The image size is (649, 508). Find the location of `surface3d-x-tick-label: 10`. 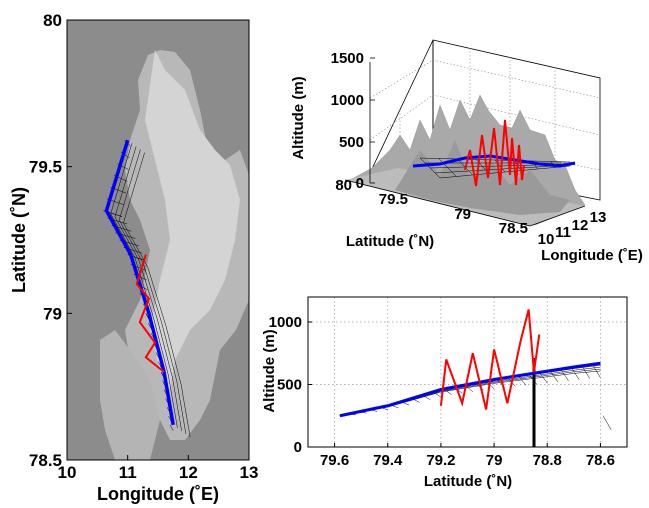

surface3d-x-tick-label: 10 is located at coordinates (546, 239).